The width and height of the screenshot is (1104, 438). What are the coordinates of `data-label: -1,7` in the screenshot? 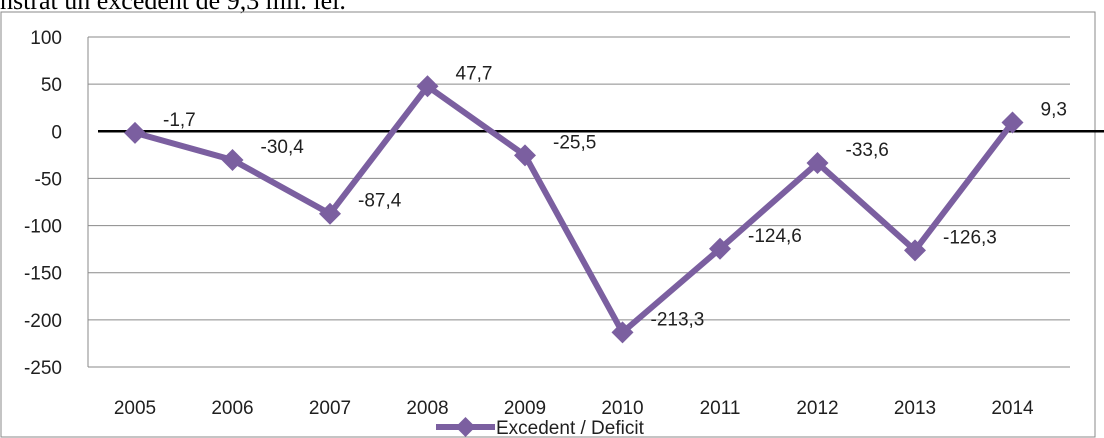 It's located at (179, 120).